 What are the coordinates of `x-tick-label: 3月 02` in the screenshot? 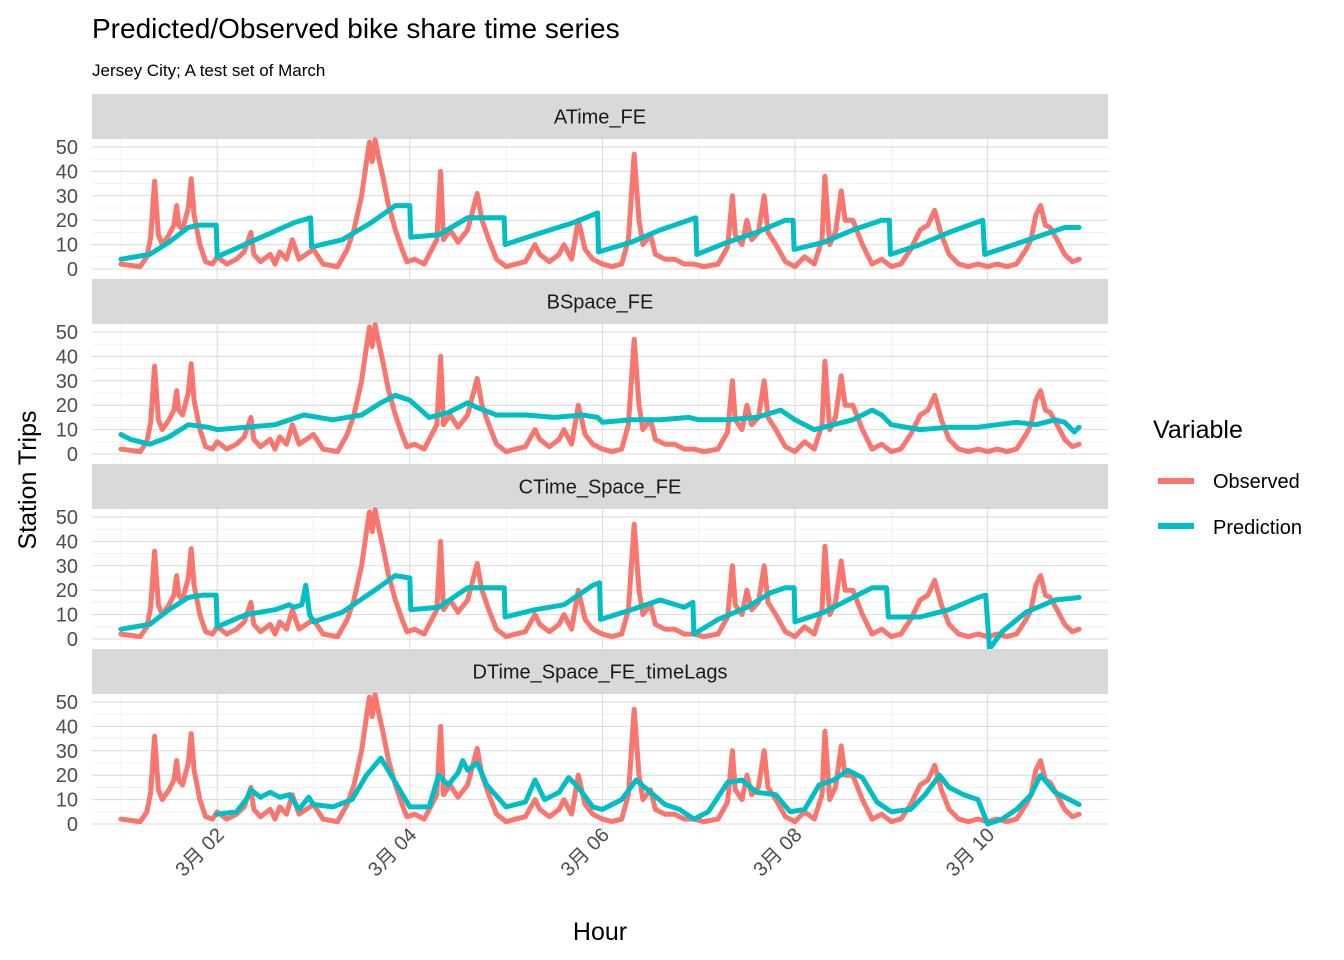 It's located at (199, 852).